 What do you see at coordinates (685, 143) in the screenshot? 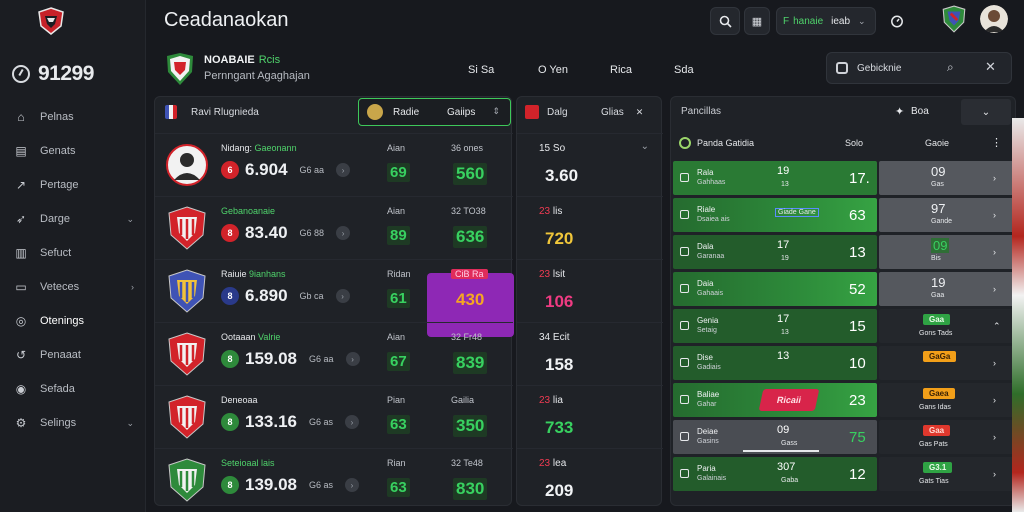
I see `toggle-icon` at bounding box center [685, 143].